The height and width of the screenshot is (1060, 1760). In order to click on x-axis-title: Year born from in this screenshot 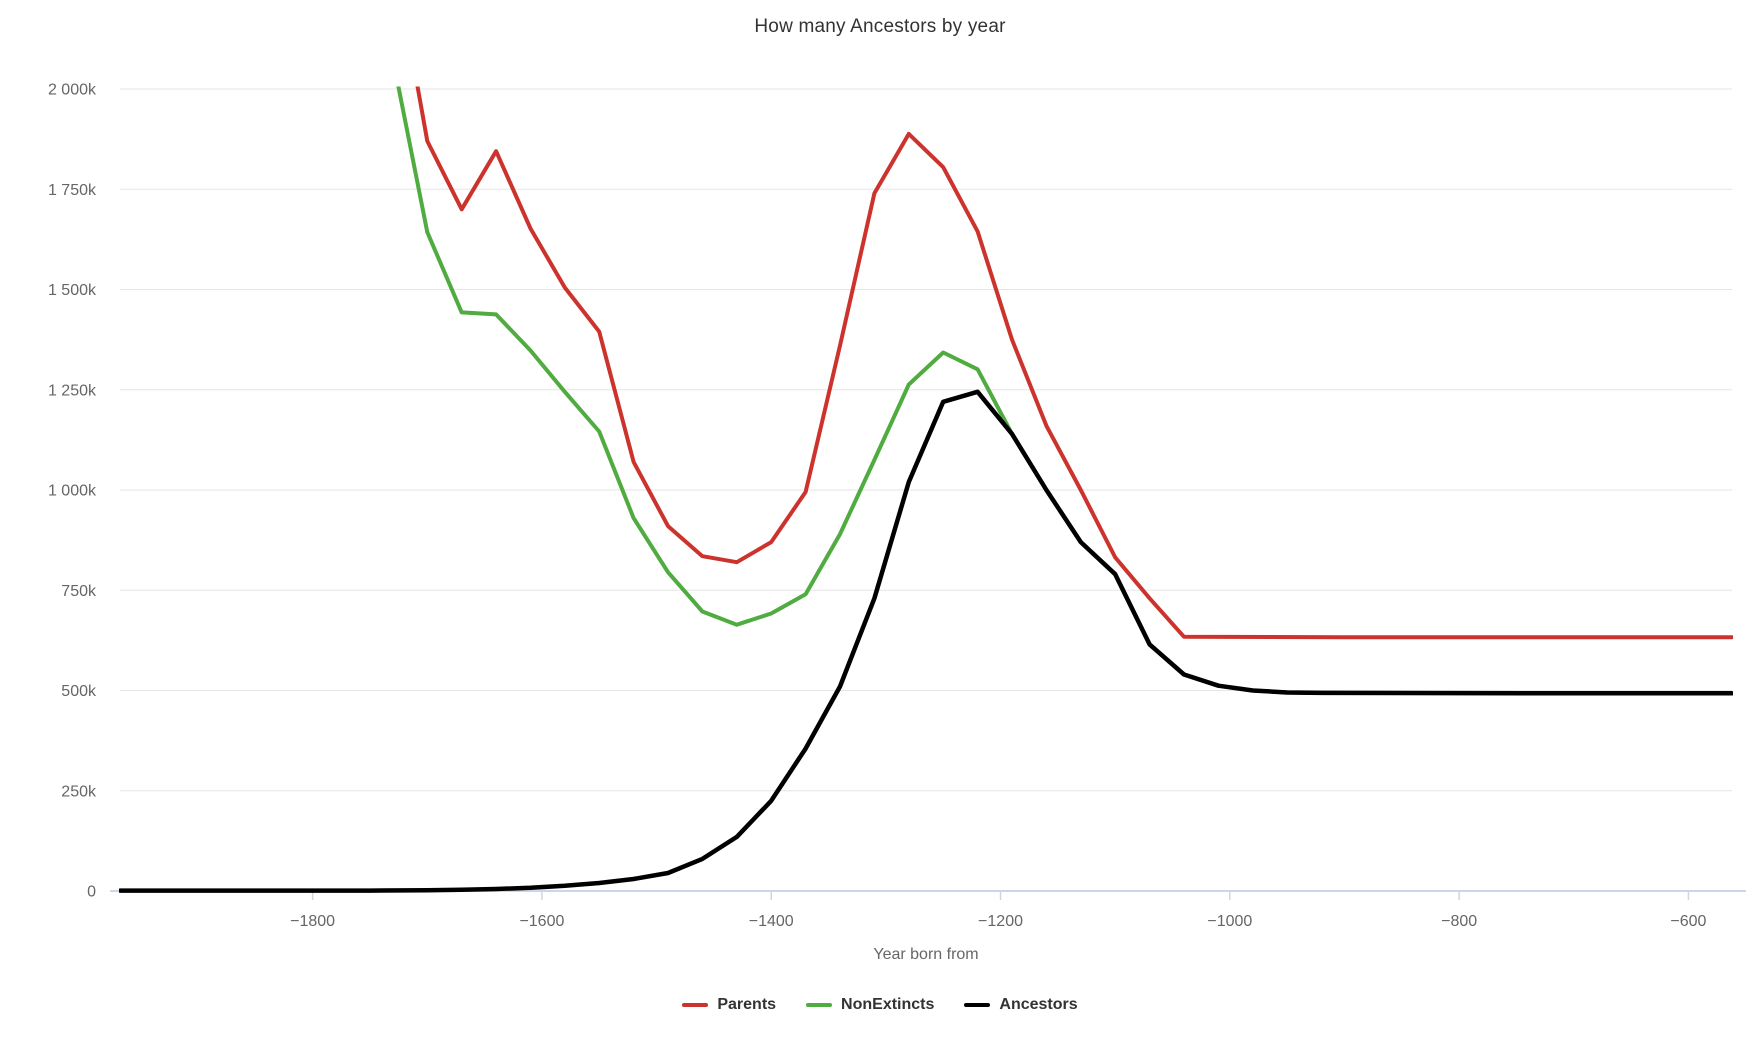, I will do `click(926, 954)`.